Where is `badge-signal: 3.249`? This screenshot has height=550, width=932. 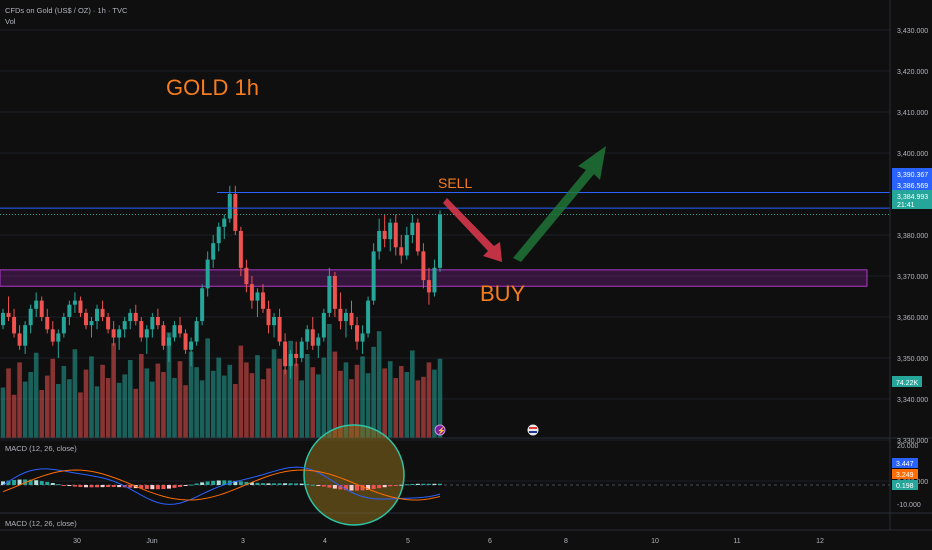
badge-signal: 3.249 is located at coordinates (905, 474).